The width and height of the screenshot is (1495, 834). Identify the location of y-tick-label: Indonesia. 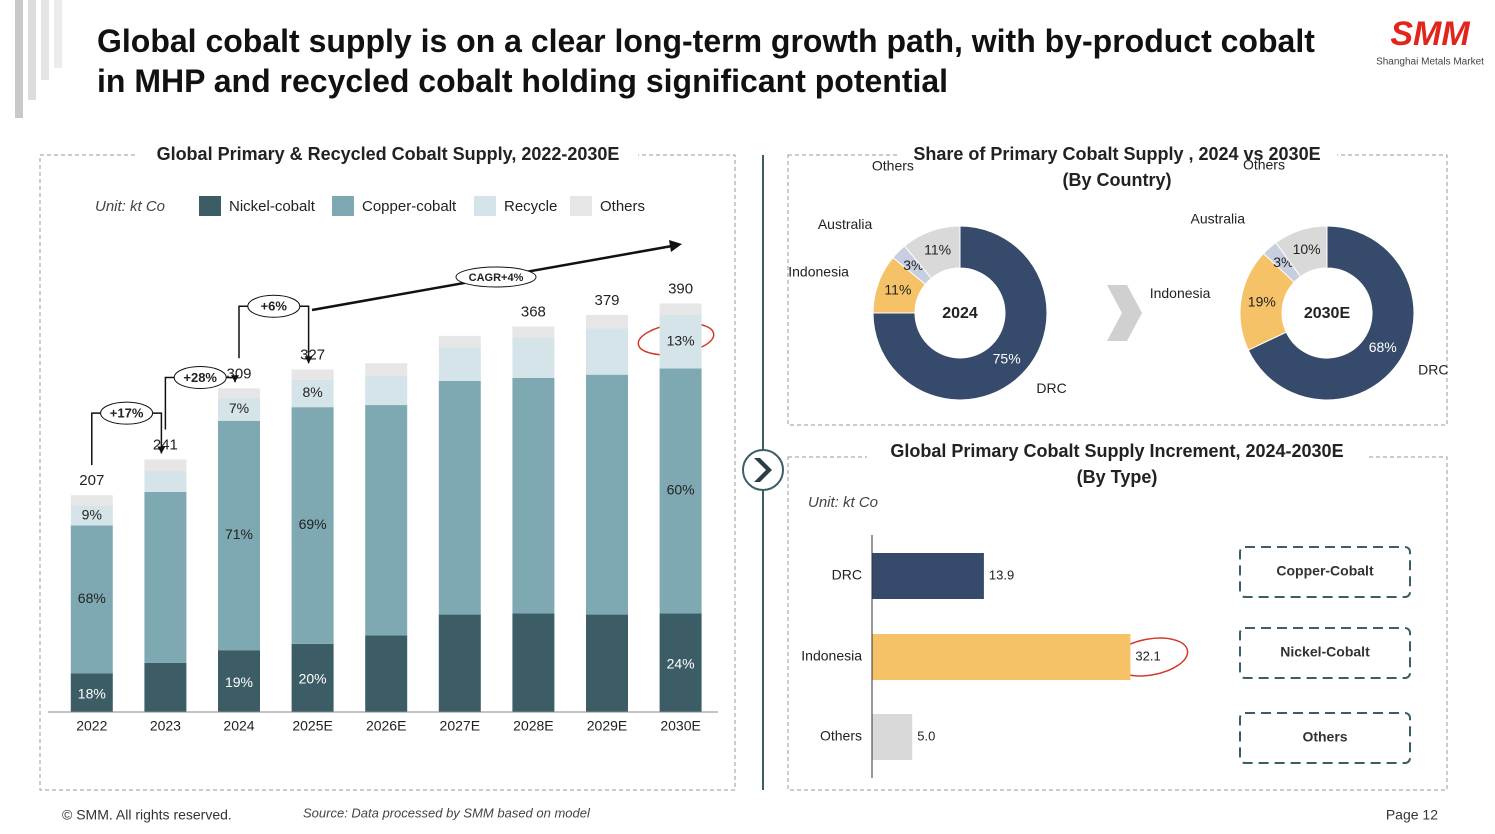
(831, 656).